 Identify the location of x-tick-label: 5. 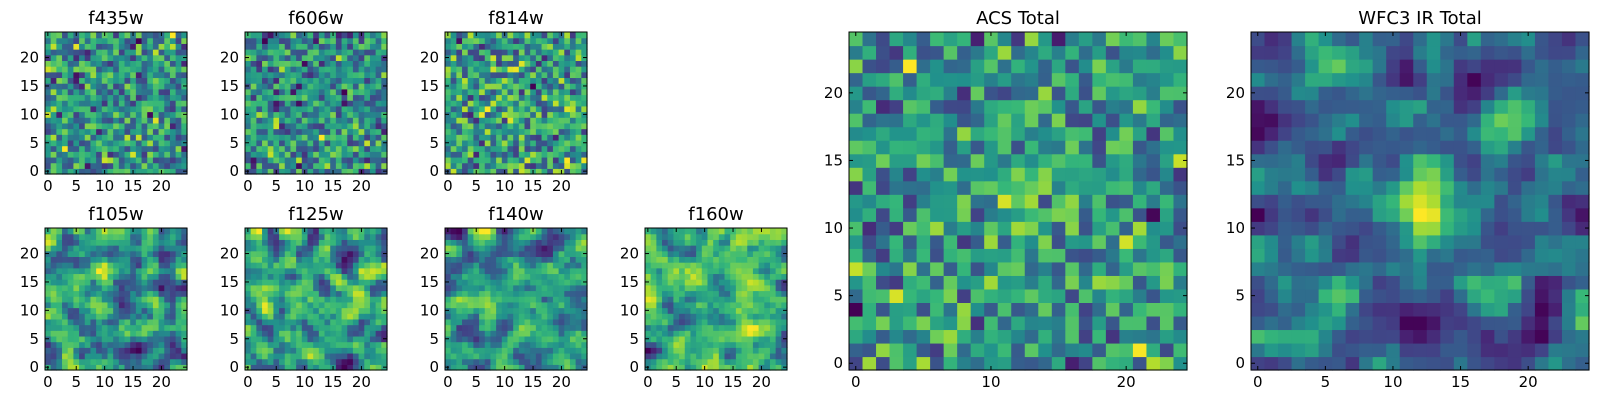
(476, 186).